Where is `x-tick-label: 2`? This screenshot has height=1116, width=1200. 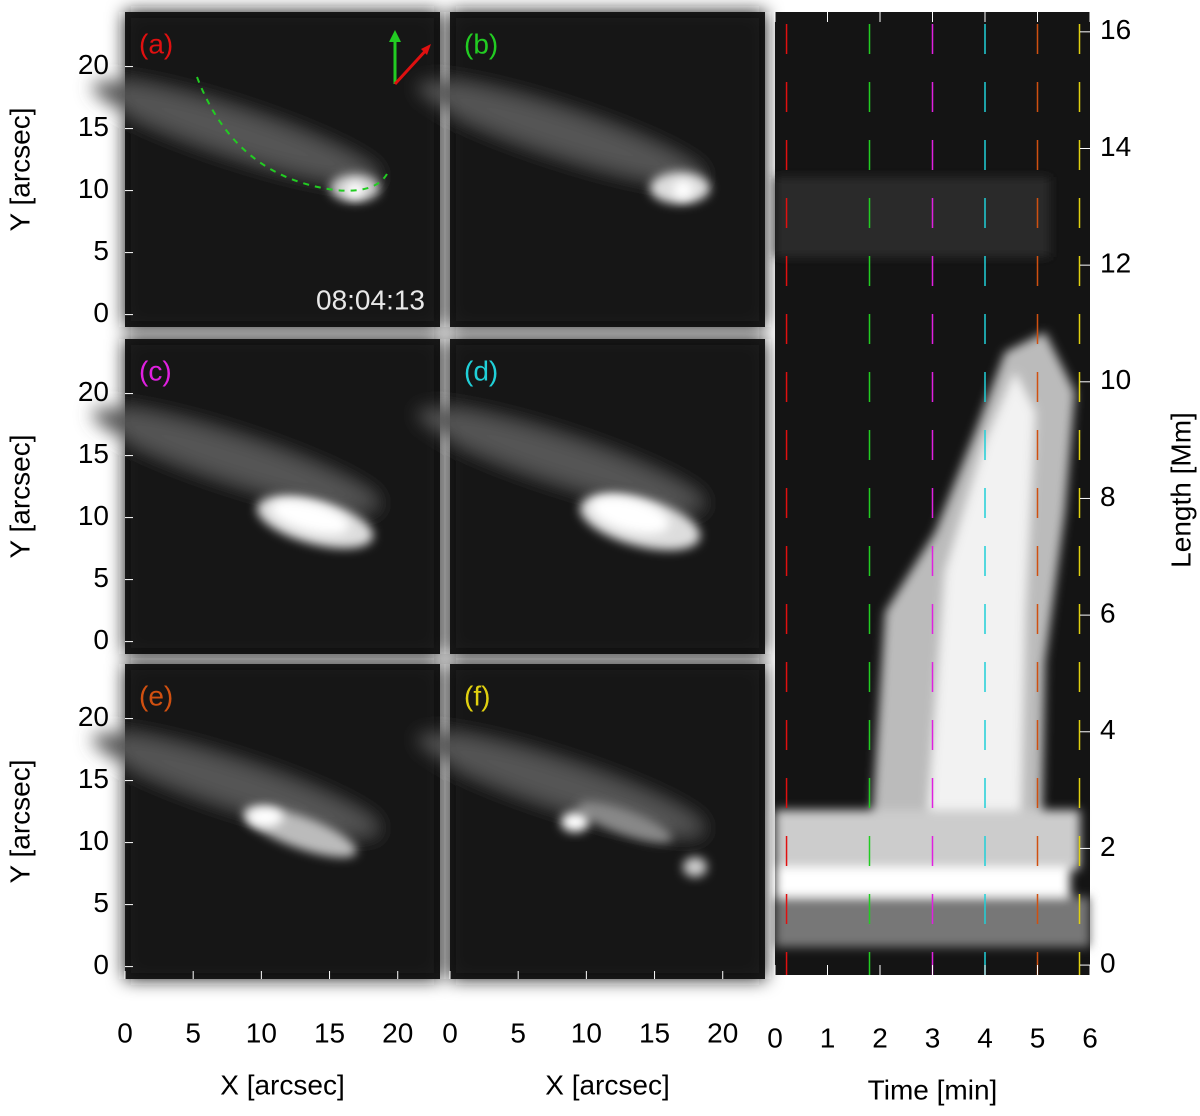 x-tick-label: 2 is located at coordinates (880, 1037).